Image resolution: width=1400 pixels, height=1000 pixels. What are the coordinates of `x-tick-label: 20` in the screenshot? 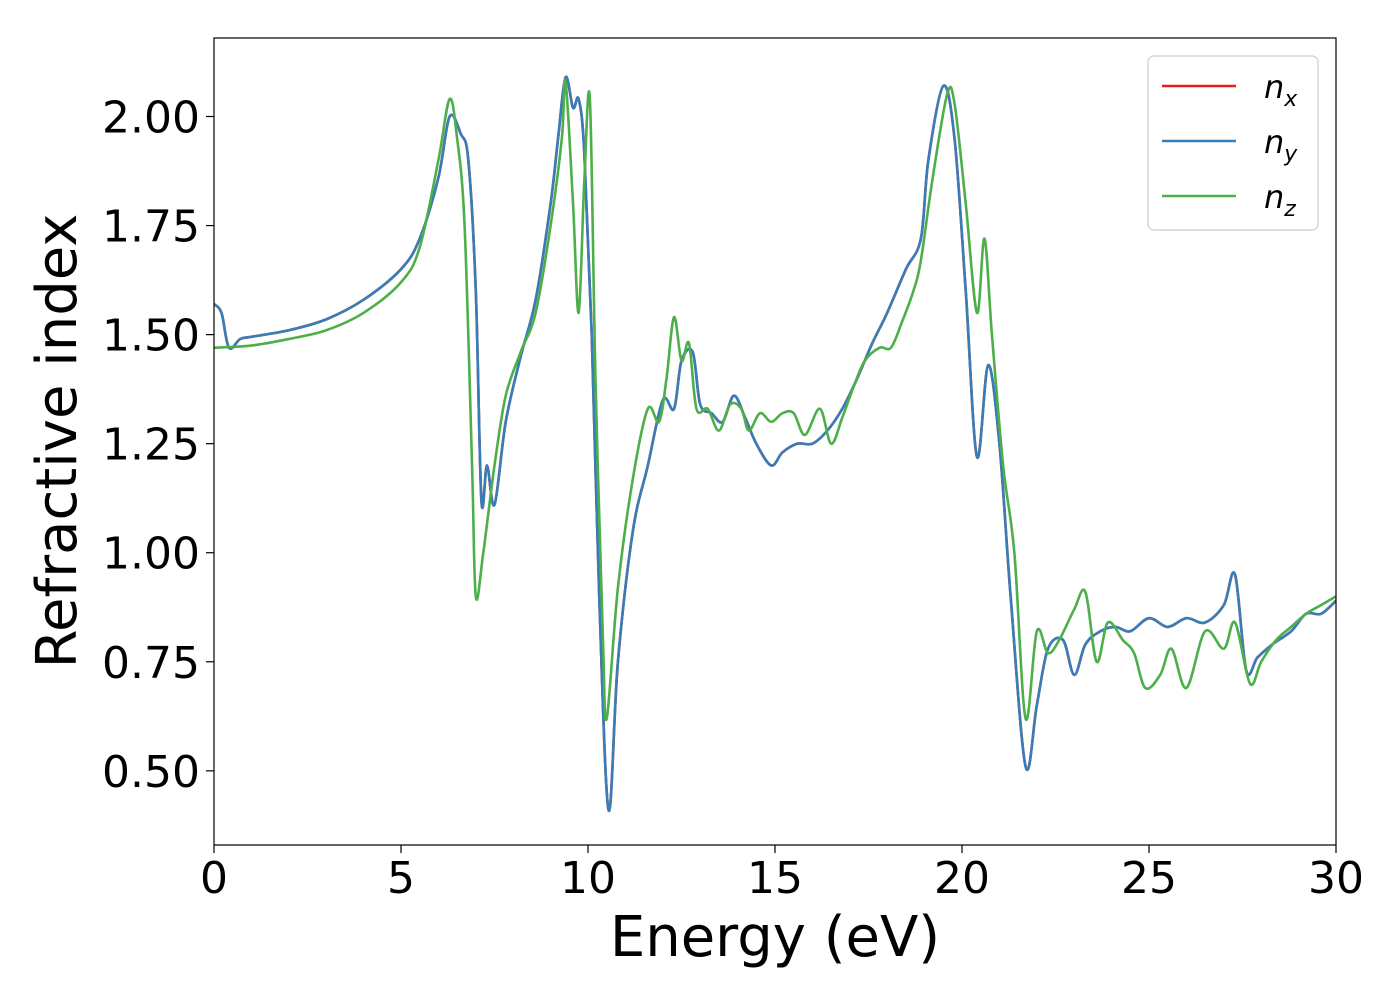 It's located at (962, 878).